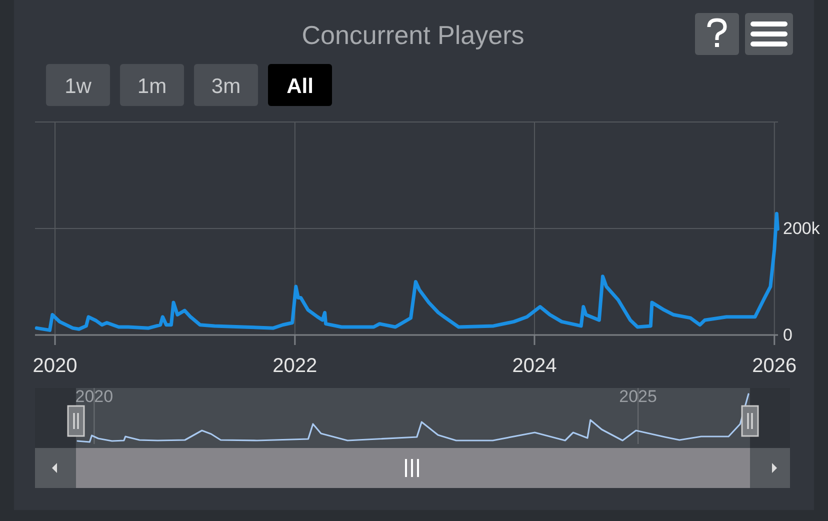 The width and height of the screenshot is (828, 521). What do you see at coordinates (78, 86) in the screenshot?
I see `text: 1w` at bounding box center [78, 86].